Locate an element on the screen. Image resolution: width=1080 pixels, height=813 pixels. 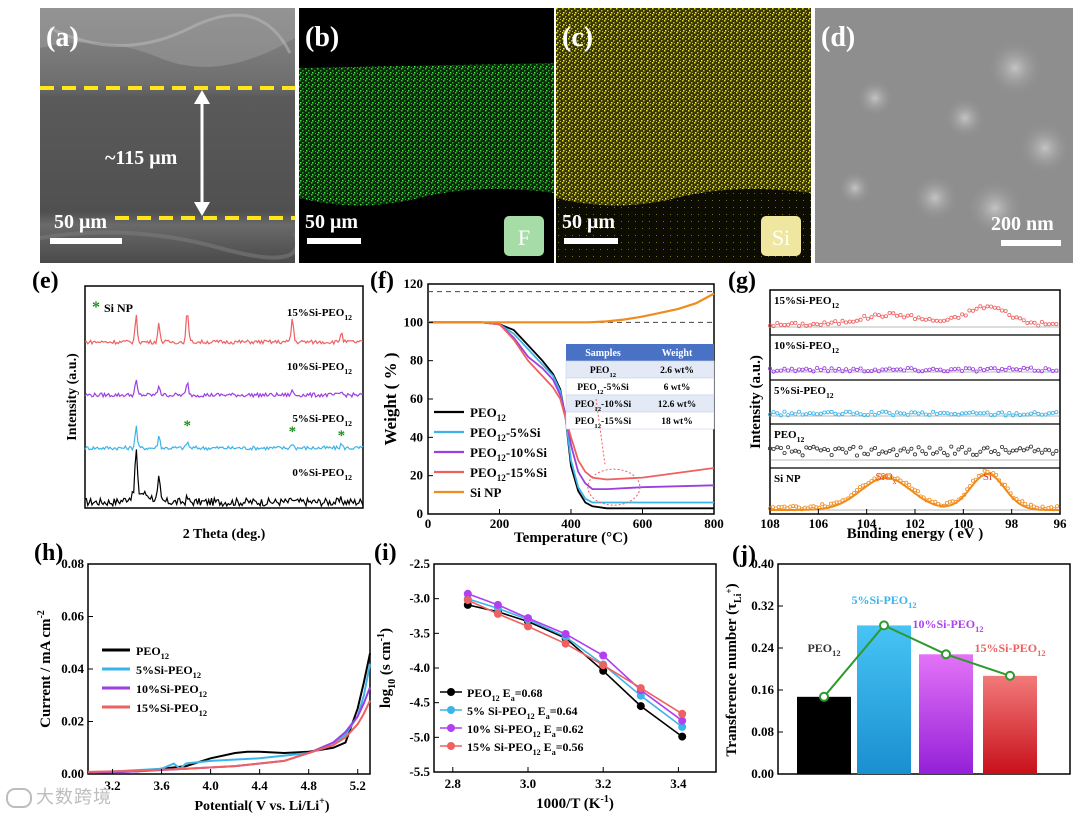
series-label-e-0-main: 0%Si-PEO is located at coordinates (318, 473).